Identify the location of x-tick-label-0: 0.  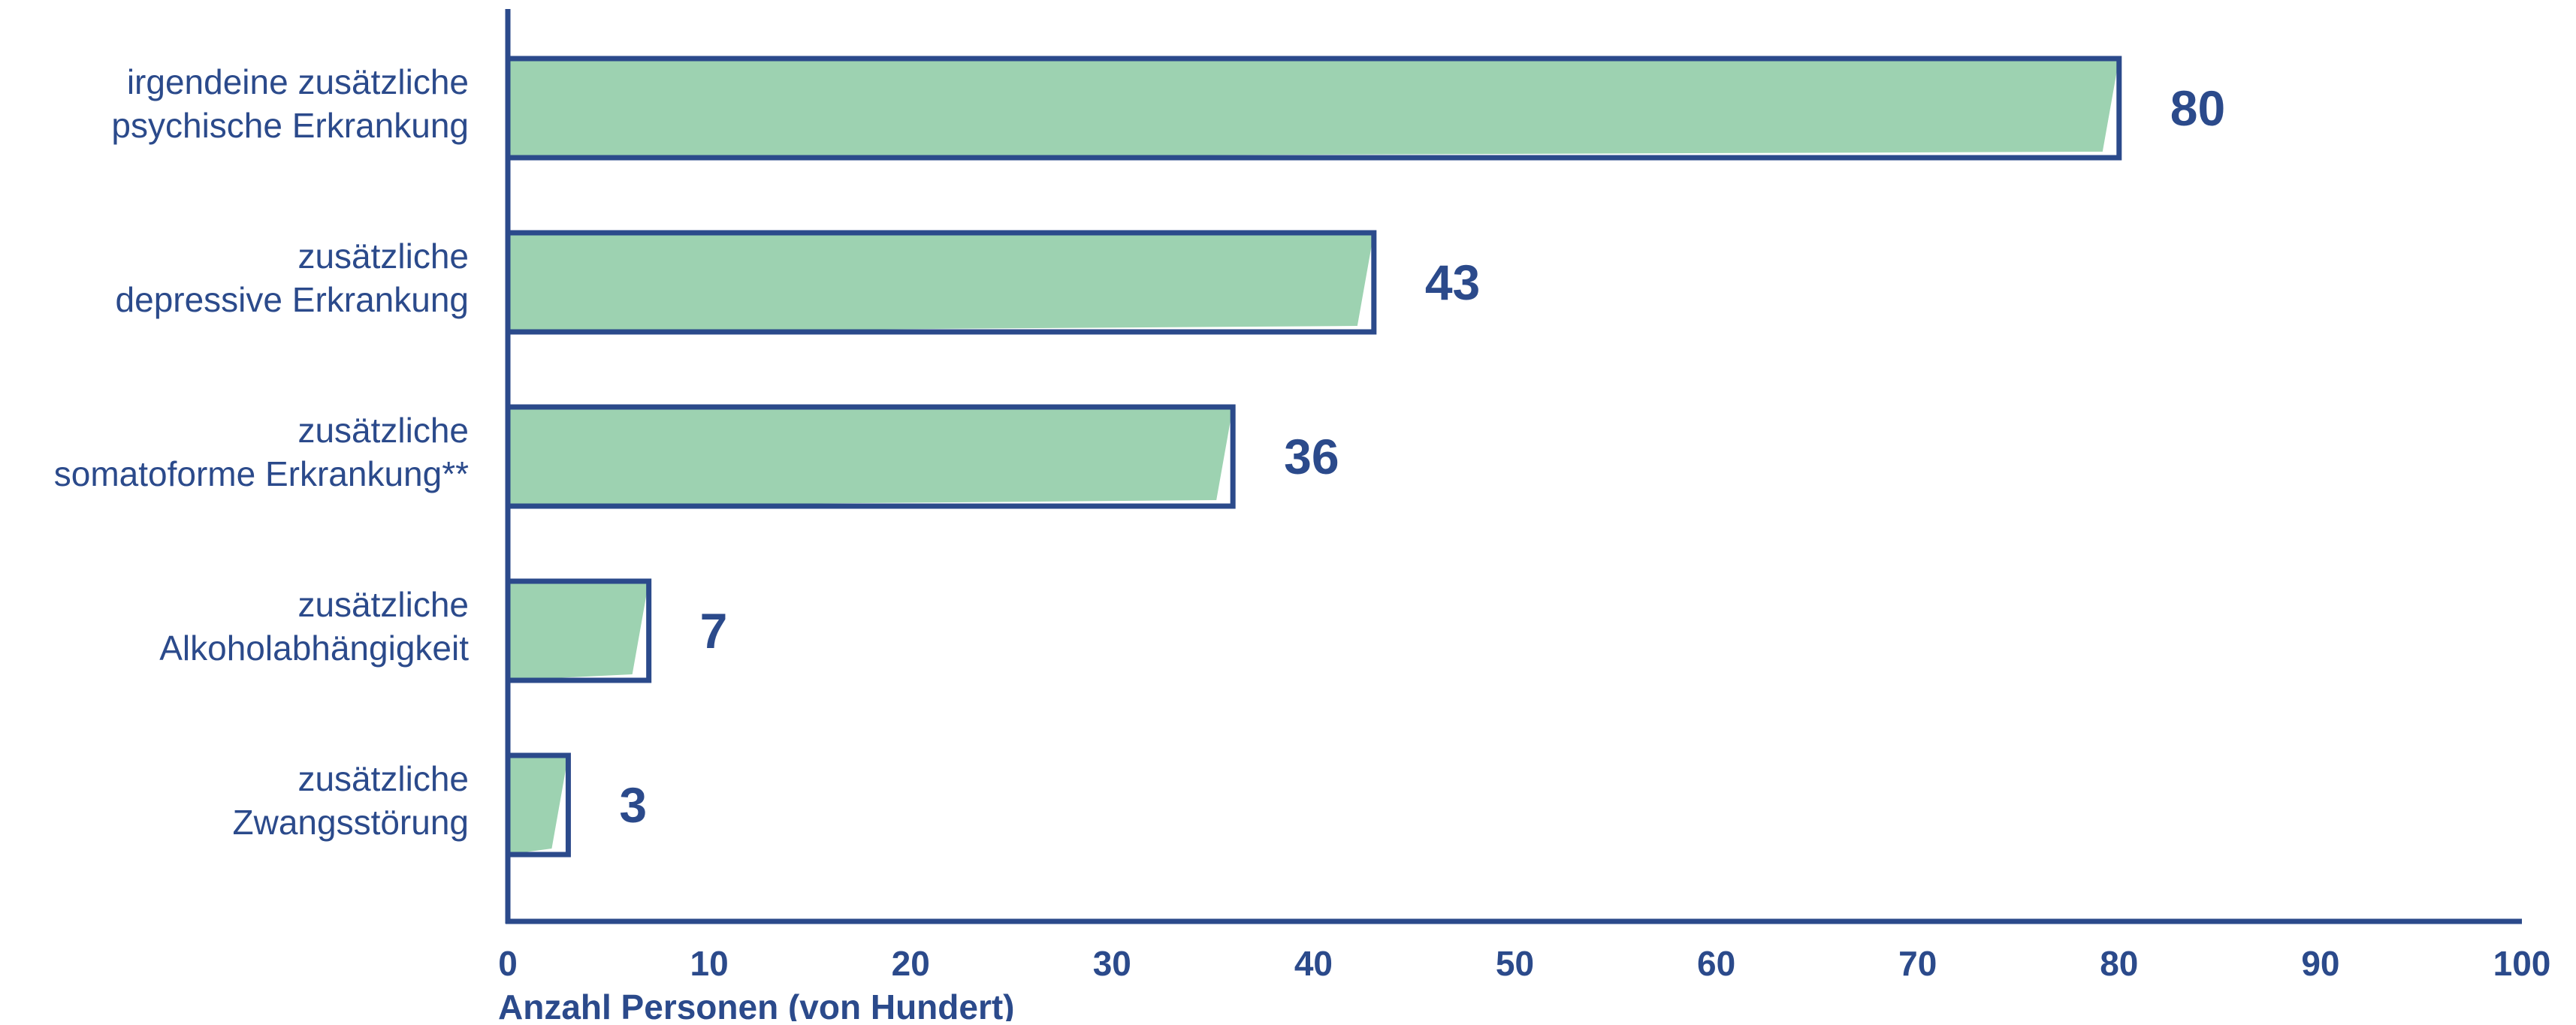
(508, 964).